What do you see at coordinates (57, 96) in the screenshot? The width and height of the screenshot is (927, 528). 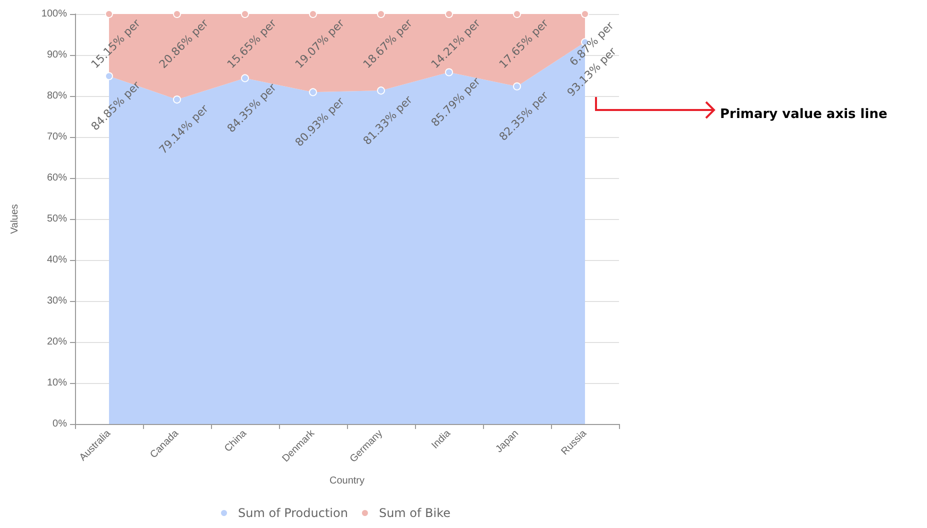 I see `y-tick-label: 80%` at bounding box center [57, 96].